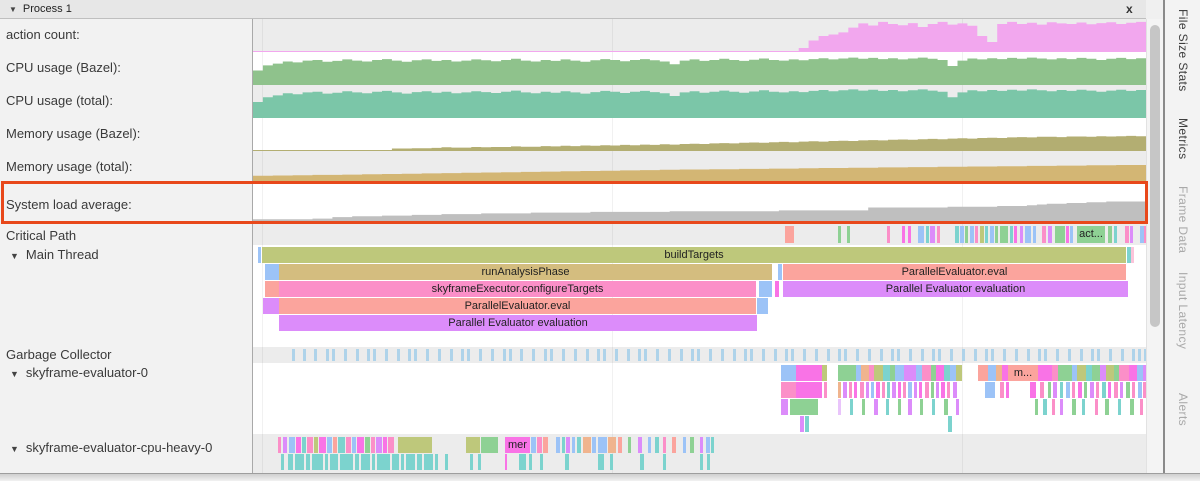 Image resolution: width=1200 pixels, height=481 pixels. Describe the element at coordinates (79, 372) in the screenshot. I see `track-label-skyframe-evaluator-0: ▼ skyframe-evaluator-0` at that location.